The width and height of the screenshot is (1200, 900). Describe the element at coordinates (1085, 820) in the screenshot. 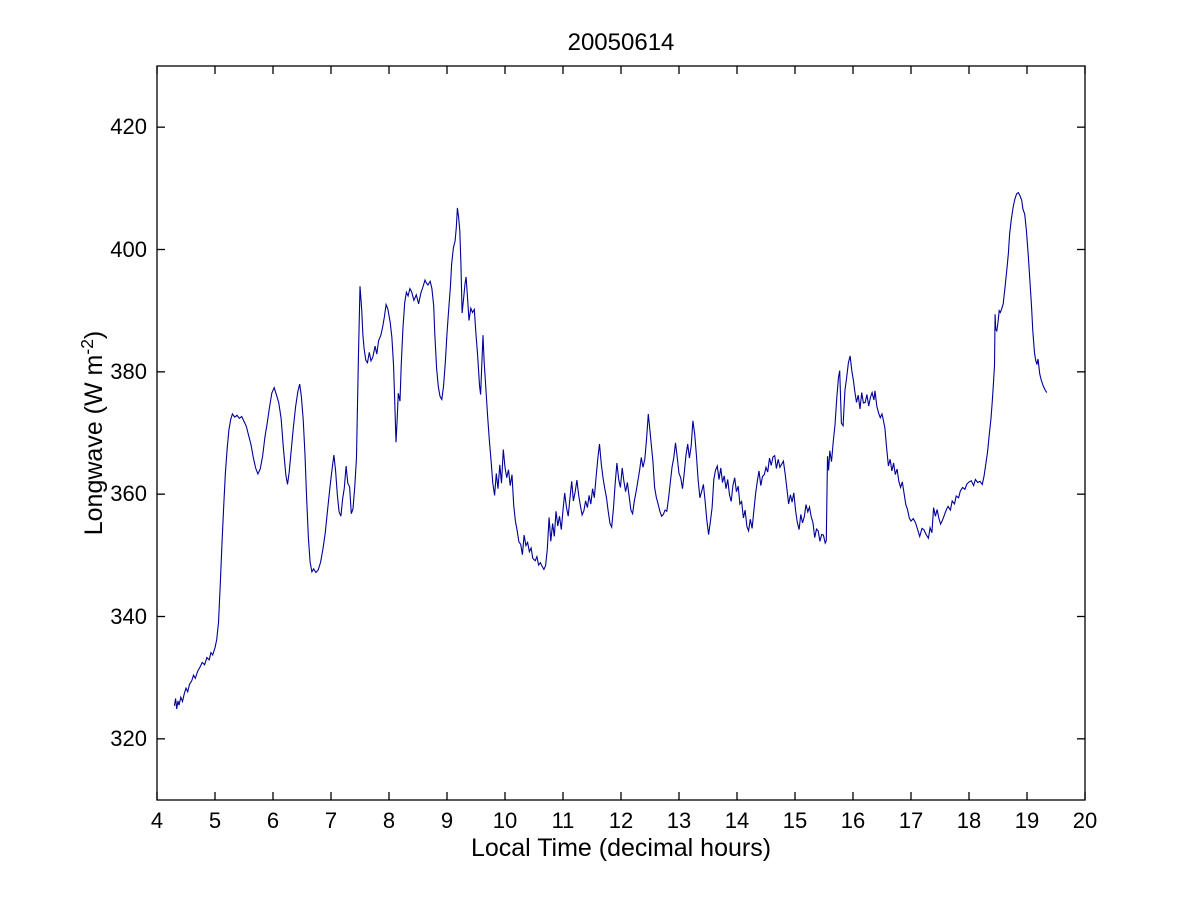

I see `x-tick-label-20: 20` at that location.